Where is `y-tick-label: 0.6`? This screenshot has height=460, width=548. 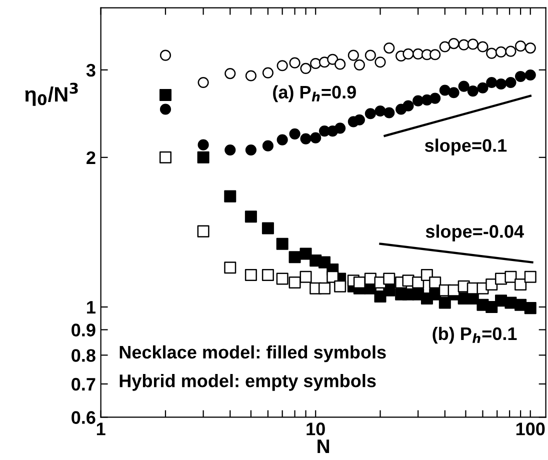 y-tick-label: 0.6 is located at coordinates (84, 417).